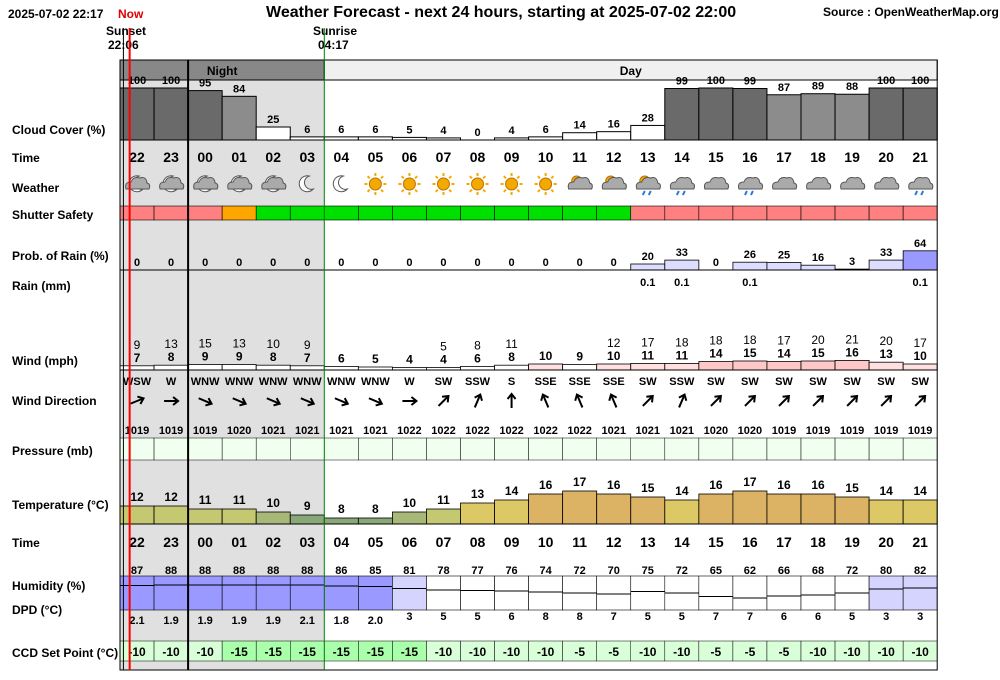 The image size is (1000, 680). I want to click on day-label: Day, so click(631, 71).